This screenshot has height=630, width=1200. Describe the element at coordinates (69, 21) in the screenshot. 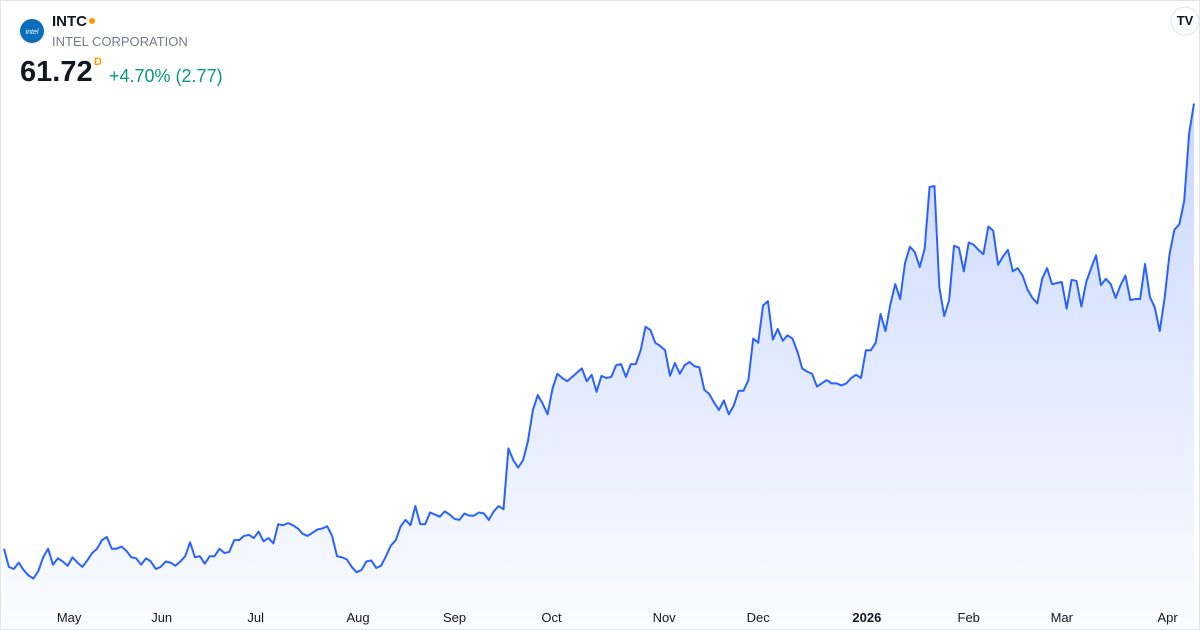

I see `symbol: INTC` at that location.